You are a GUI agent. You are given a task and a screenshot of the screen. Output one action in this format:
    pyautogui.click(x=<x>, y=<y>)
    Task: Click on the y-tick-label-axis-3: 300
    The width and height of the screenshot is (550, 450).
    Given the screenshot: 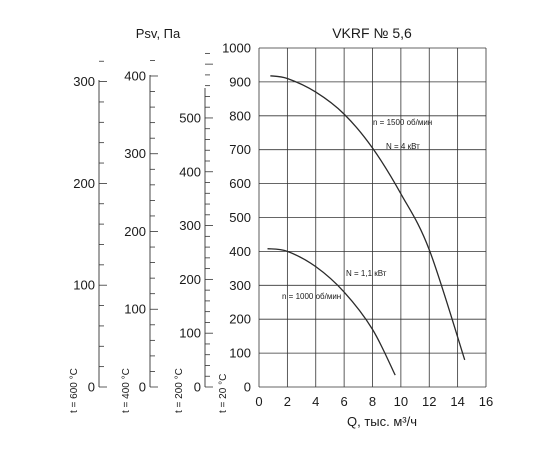 What is the action you would take?
    pyautogui.click(x=84, y=81)
    